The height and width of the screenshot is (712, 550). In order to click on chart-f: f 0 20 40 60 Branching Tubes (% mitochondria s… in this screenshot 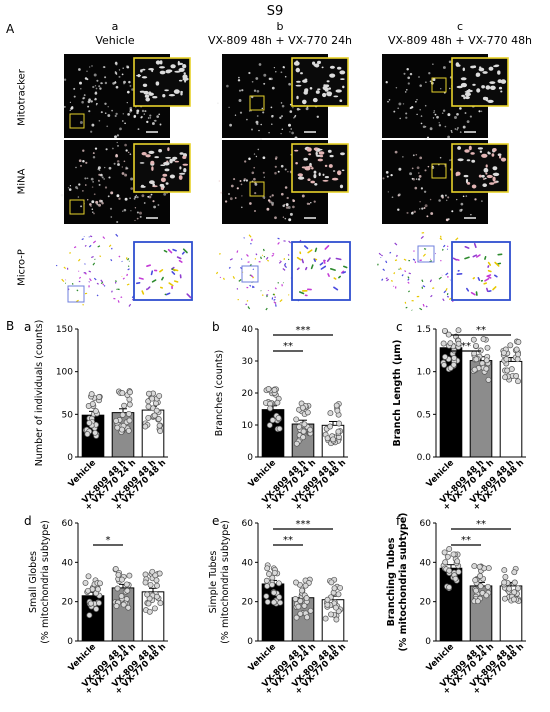, I will do `click(456, 604)`.